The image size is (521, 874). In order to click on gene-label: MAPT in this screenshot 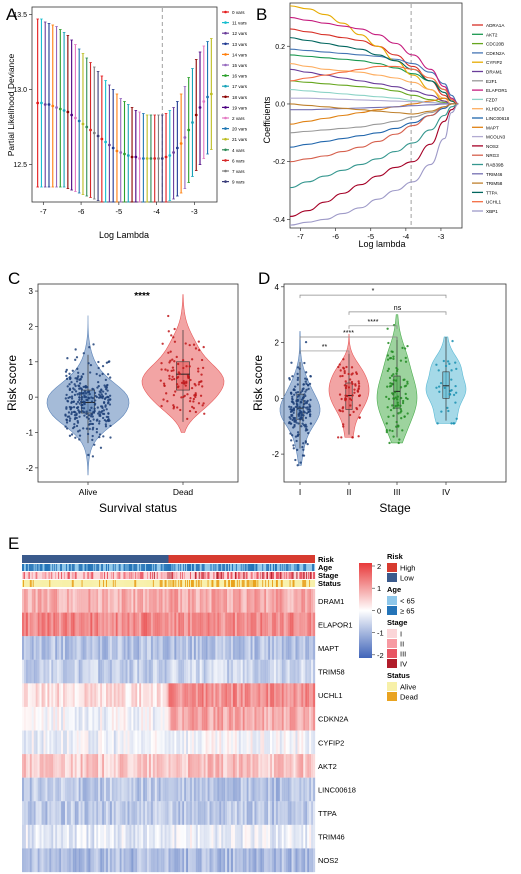, I will do `click(328, 648)`.